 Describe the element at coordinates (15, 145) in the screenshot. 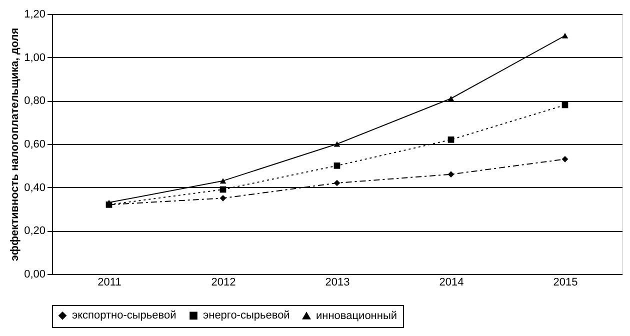

I see `y-axis-title: эффективность налогоплательщика, доля` at that location.